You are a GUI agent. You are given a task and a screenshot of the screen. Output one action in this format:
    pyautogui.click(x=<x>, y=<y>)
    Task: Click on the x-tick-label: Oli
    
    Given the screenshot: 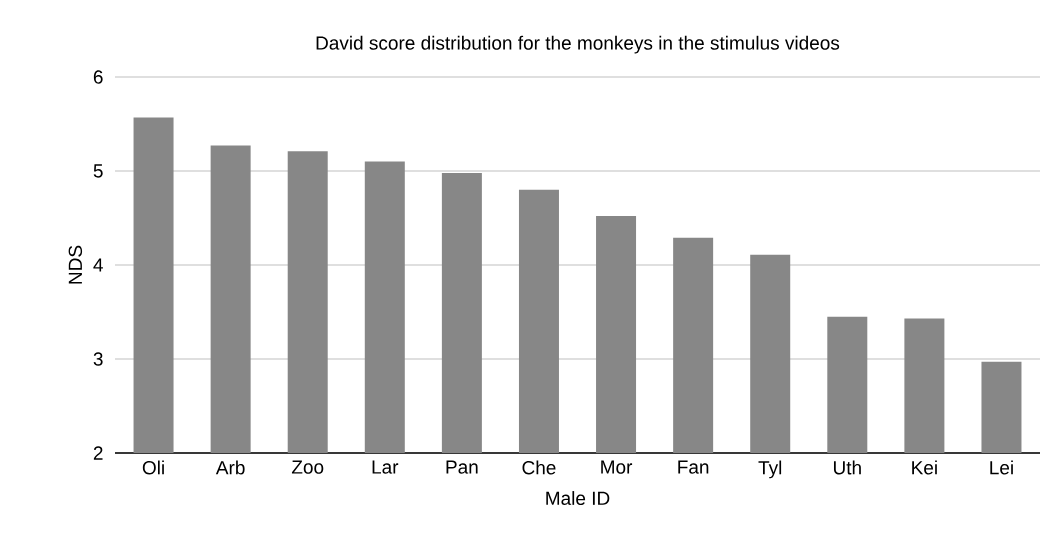 What is the action you would take?
    pyautogui.click(x=153, y=467)
    